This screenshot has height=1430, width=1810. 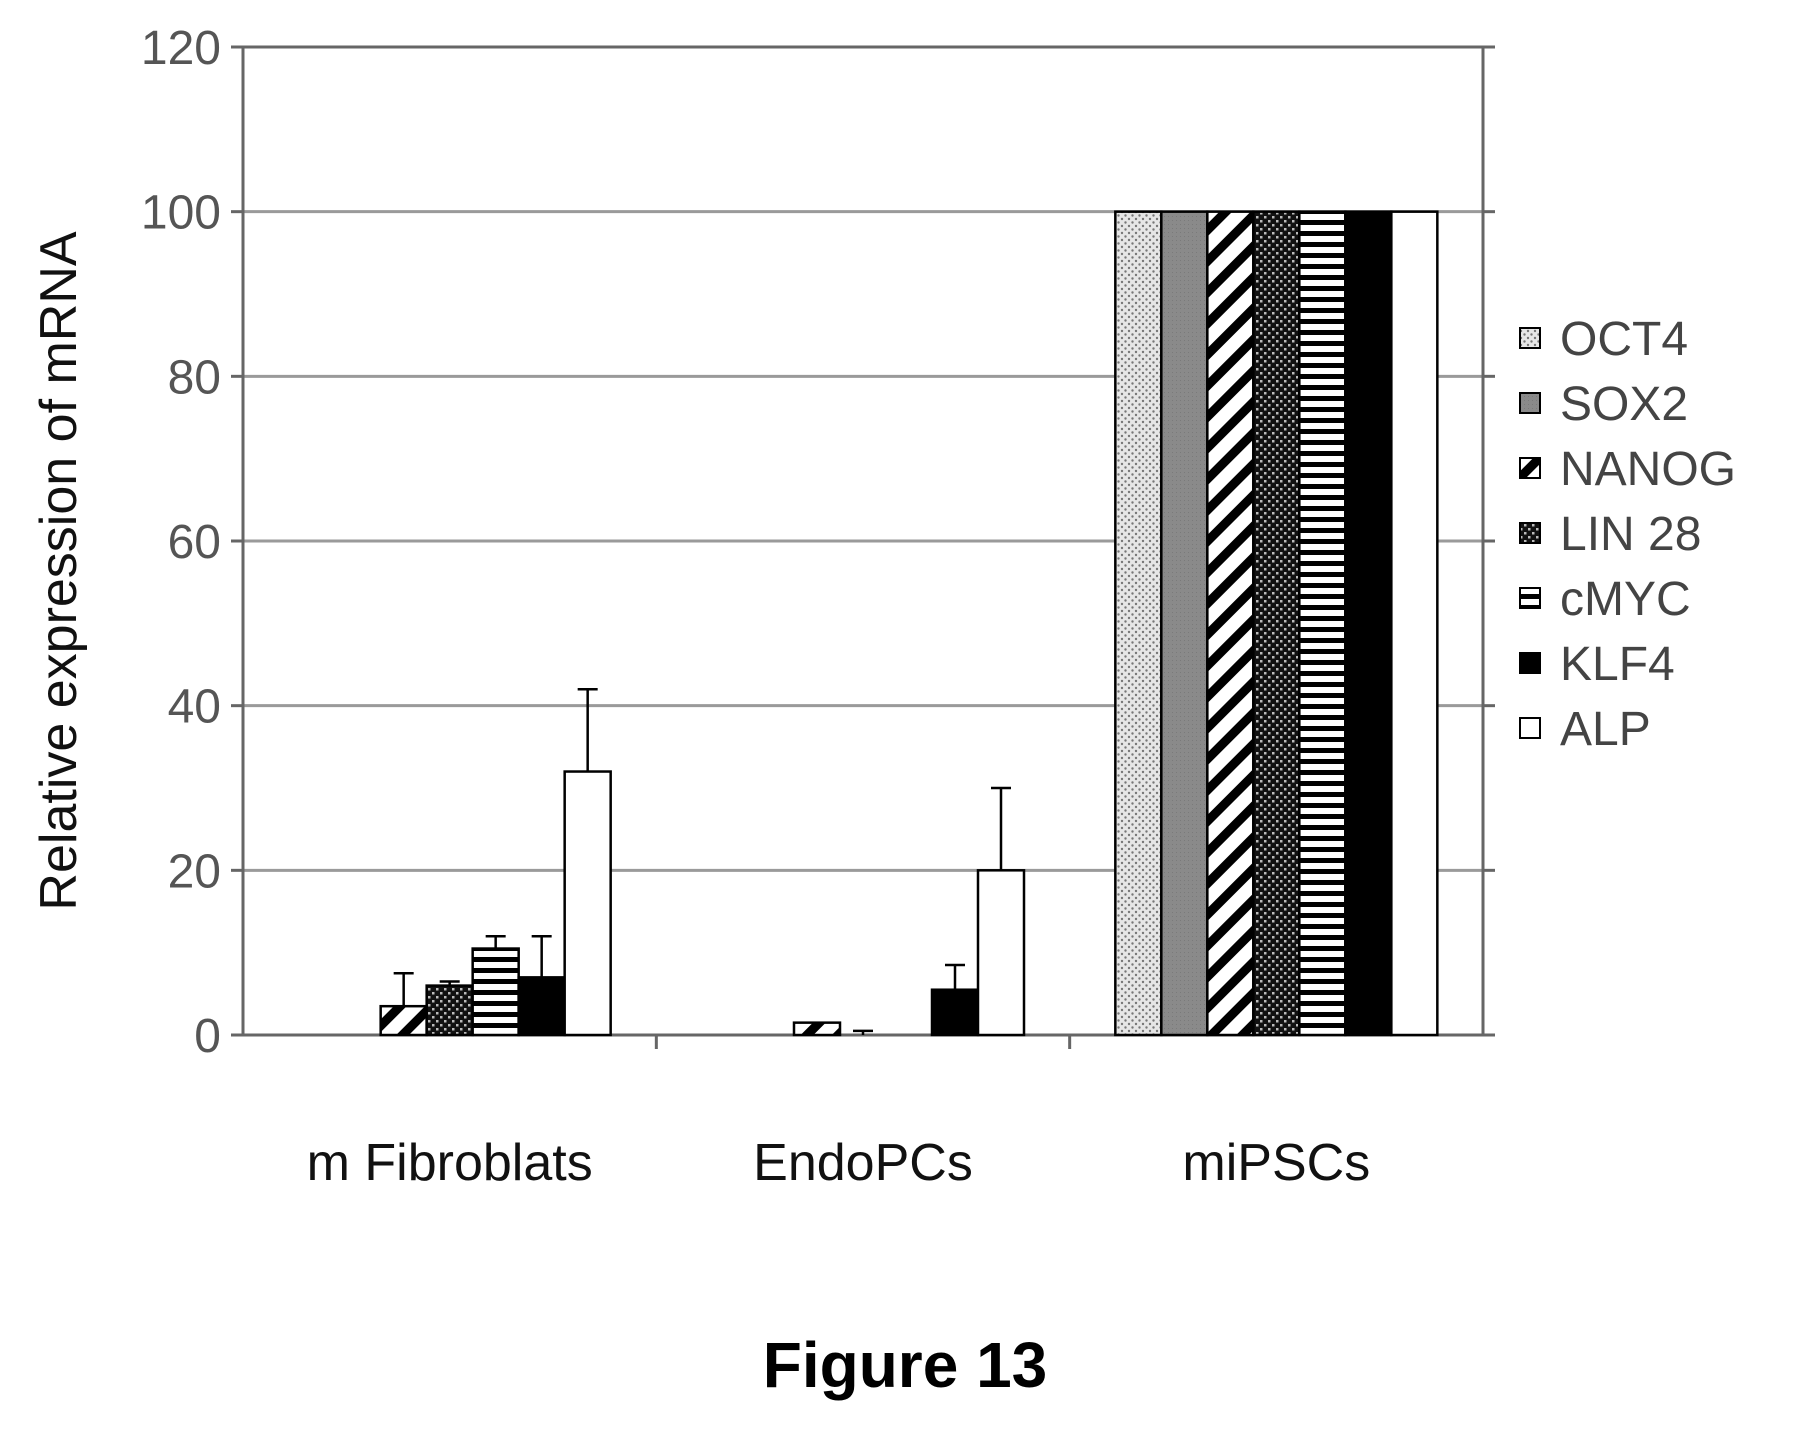 What do you see at coordinates (1605, 729) in the screenshot?
I see `legend-label: ALP` at bounding box center [1605, 729].